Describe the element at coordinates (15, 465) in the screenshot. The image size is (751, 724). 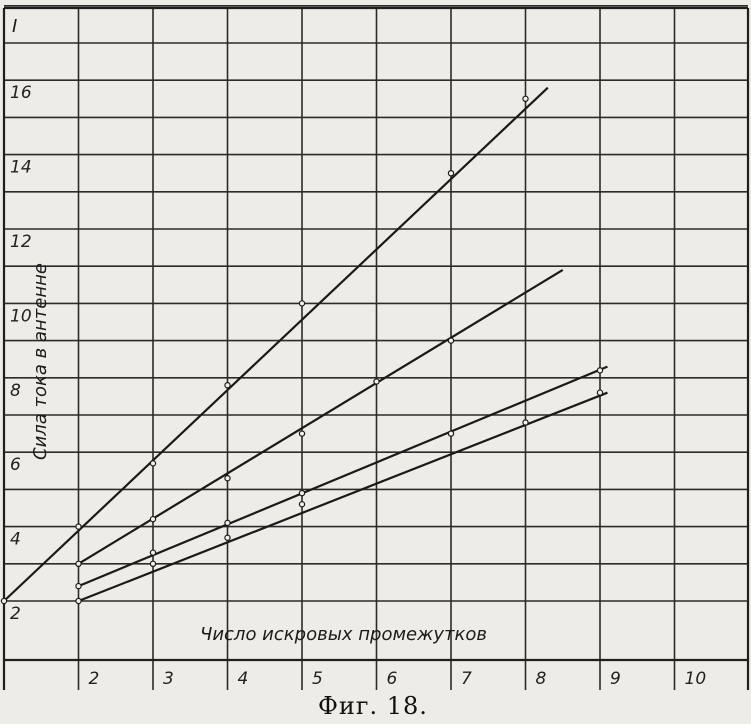
I see `y-tick-label: 6` at that location.